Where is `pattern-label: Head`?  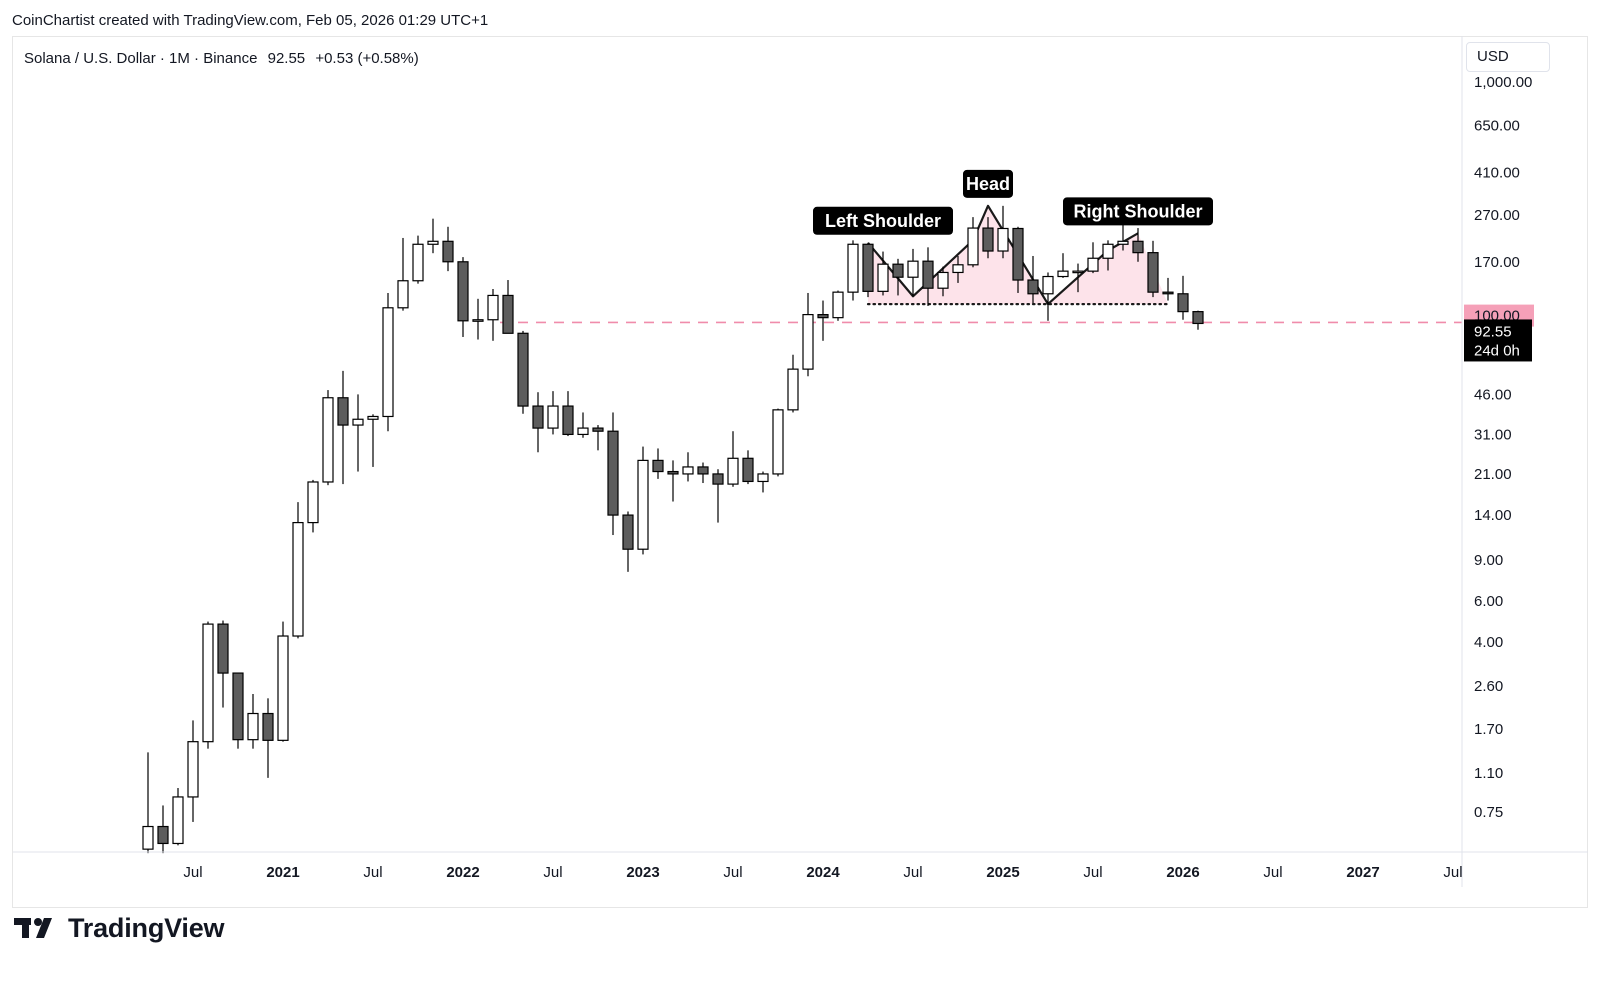
pattern-label: Head is located at coordinates (988, 183).